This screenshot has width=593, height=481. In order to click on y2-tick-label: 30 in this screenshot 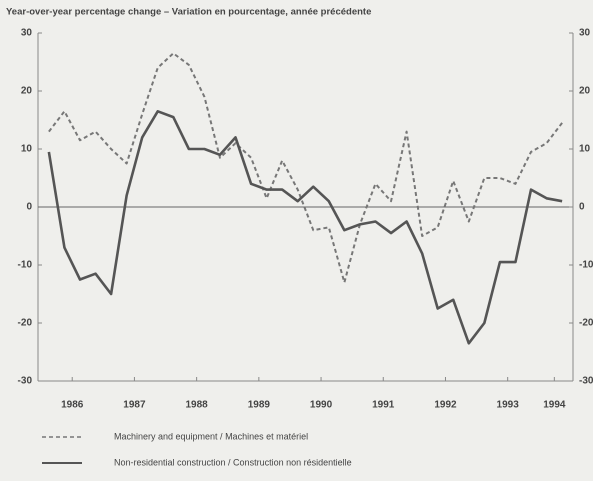, I will do `click(585, 33)`.